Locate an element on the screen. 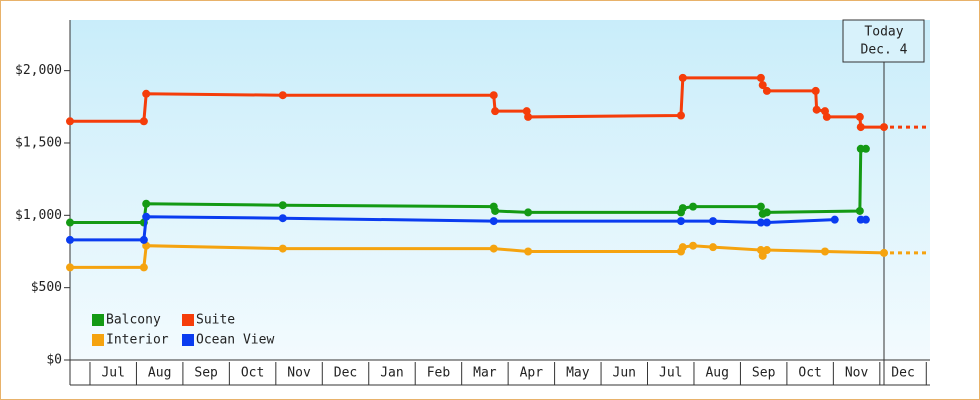 The height and width of the screenshot is (400, 980). legend-label: Ocean View is located at coordinates (235, 340).